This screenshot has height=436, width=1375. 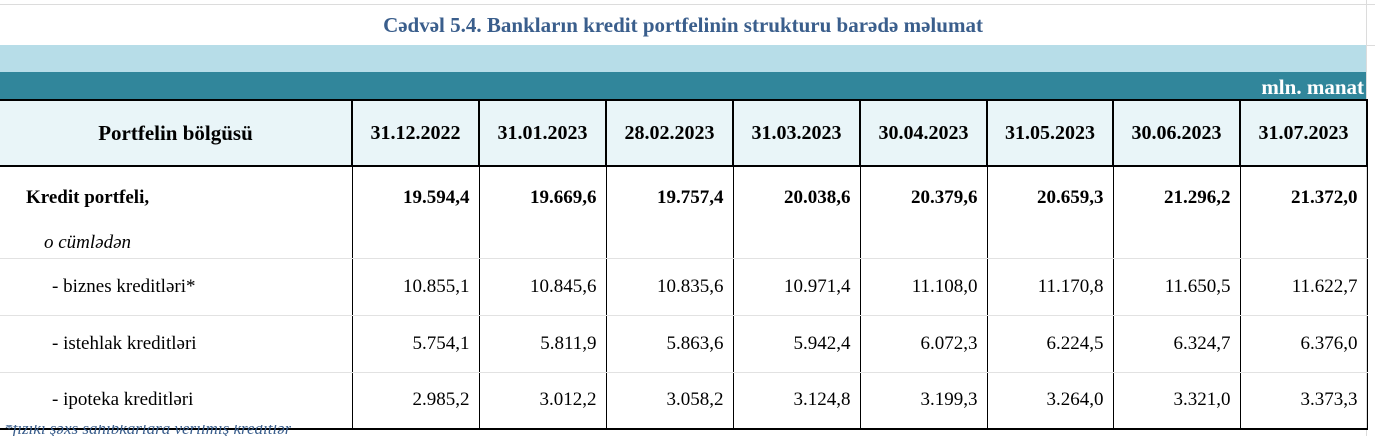 I want to click on value-cell: 21.296,2, so click(x=1176, y=197).